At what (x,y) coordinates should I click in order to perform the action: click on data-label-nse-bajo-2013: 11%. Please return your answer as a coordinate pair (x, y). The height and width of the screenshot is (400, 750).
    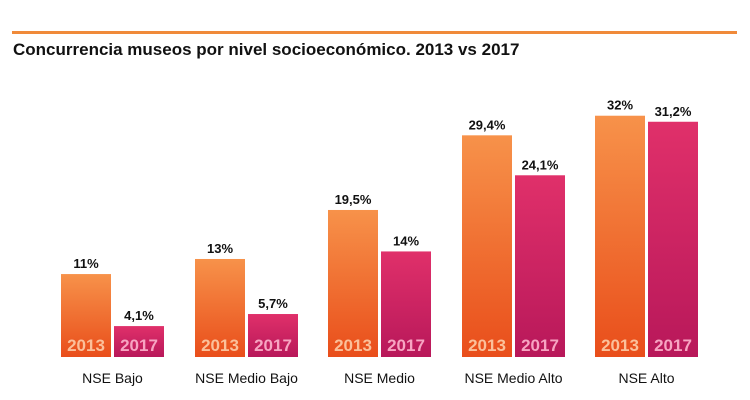
    Looking at the image, I should click on (86, 263).